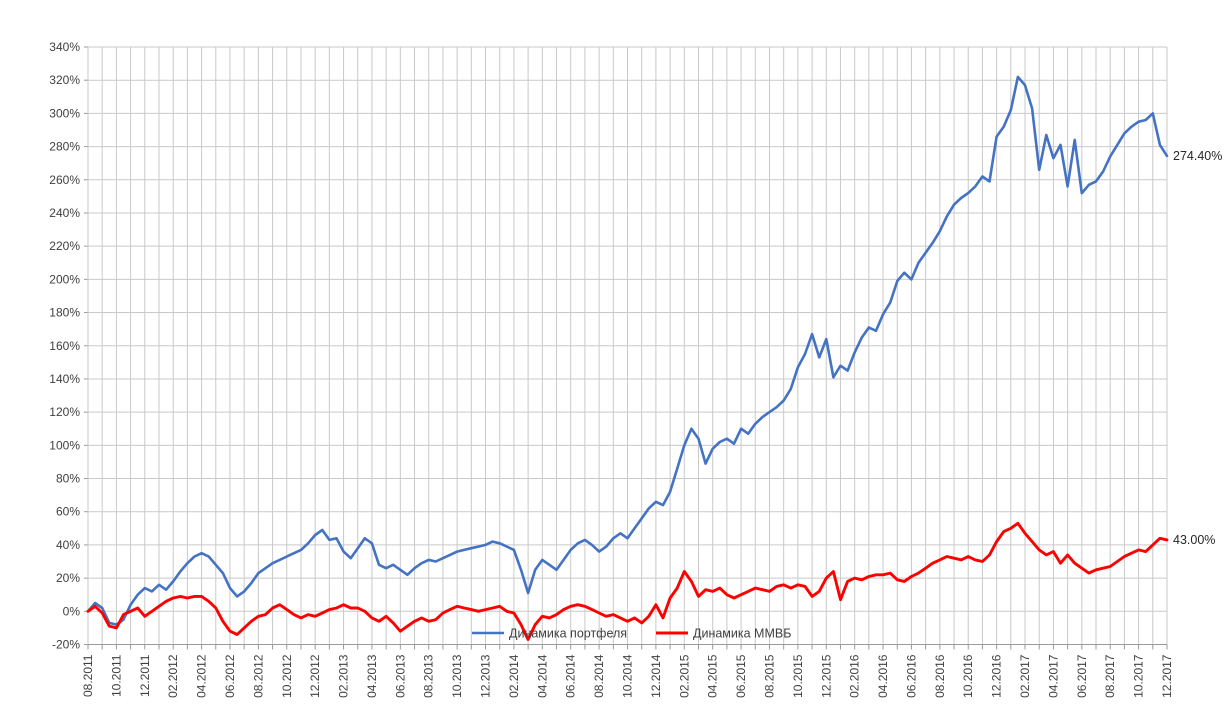 Image resolution: width=1229 pixels, height=725 pixels. What do you see at coordinates (64, 379) in the screenshot?
I see `y-axis-tick-label: 140%` at bounding box center [64, 379].